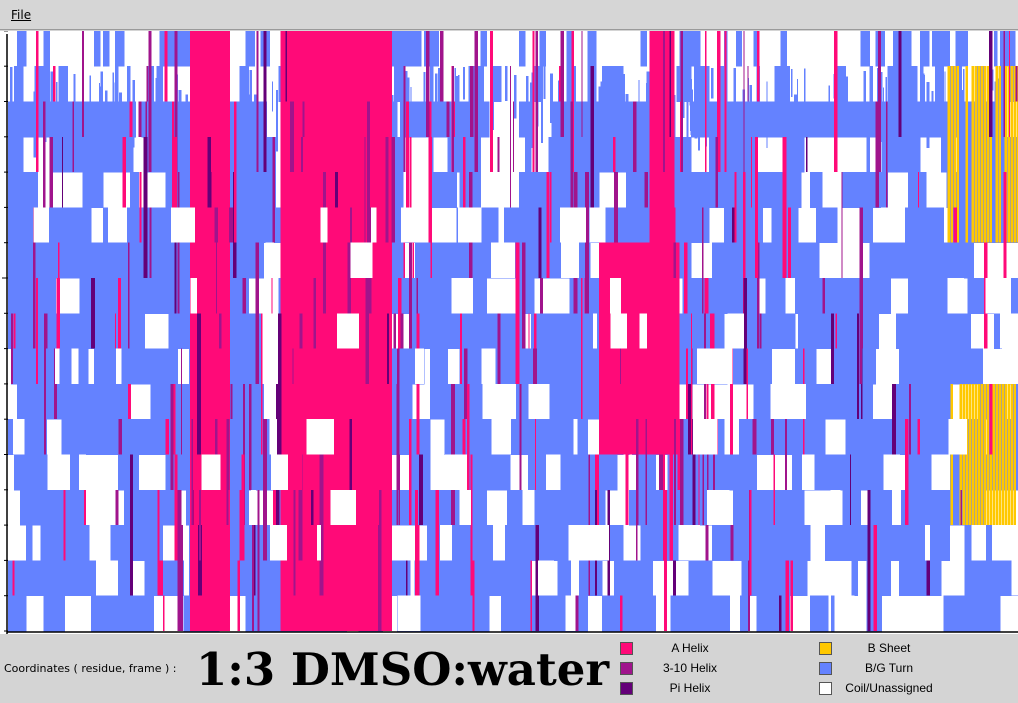 The height and width of the screenshot is (703, 1018). Describe the element at coordinates (21, 15) in the screenshot. I see `file-menu: File` at that location.